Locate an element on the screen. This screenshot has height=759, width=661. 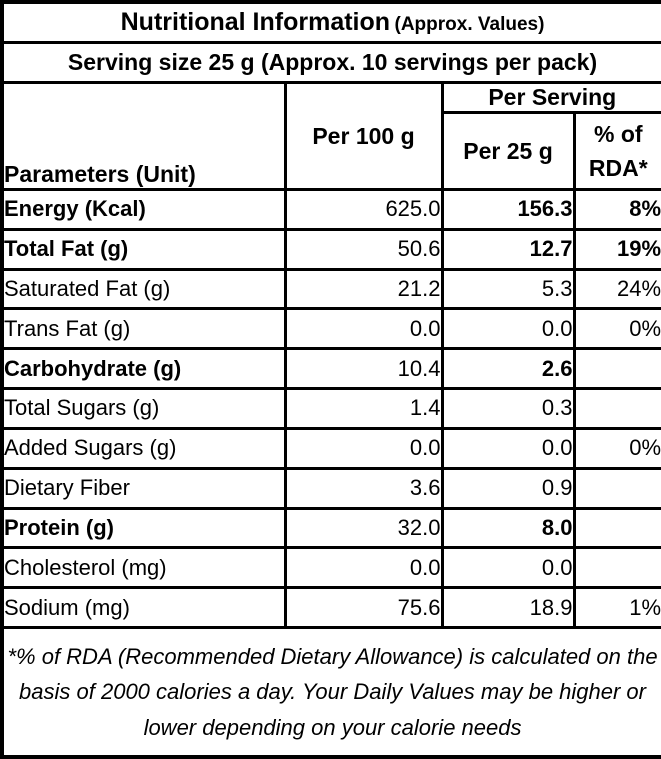
column-header-parameters: Parameters (Unit) is located at coordinates (143, 136).